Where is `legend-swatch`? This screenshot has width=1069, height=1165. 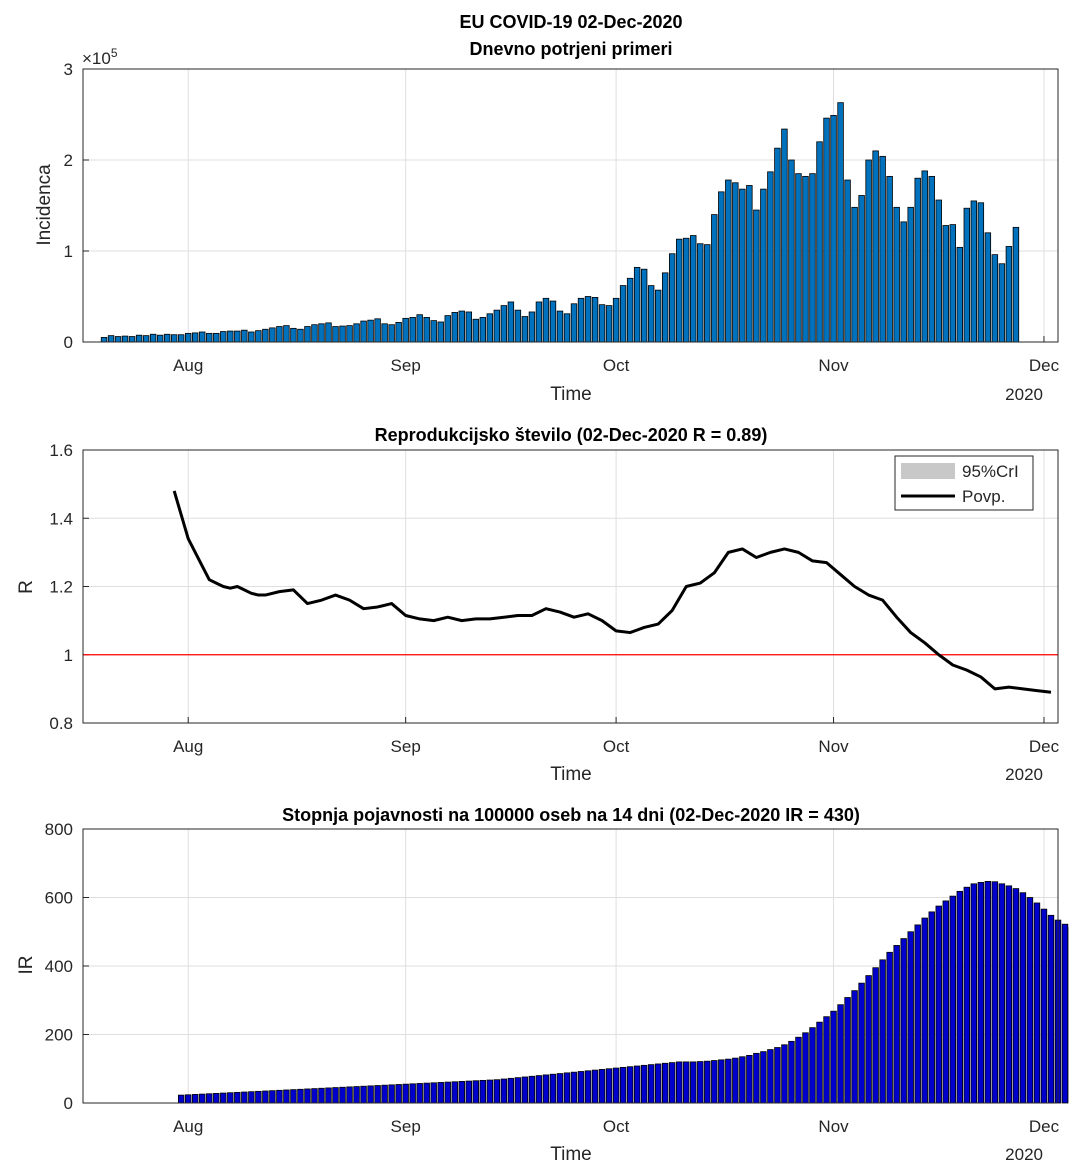 legend-swatch is located at coordinates (928, 471).